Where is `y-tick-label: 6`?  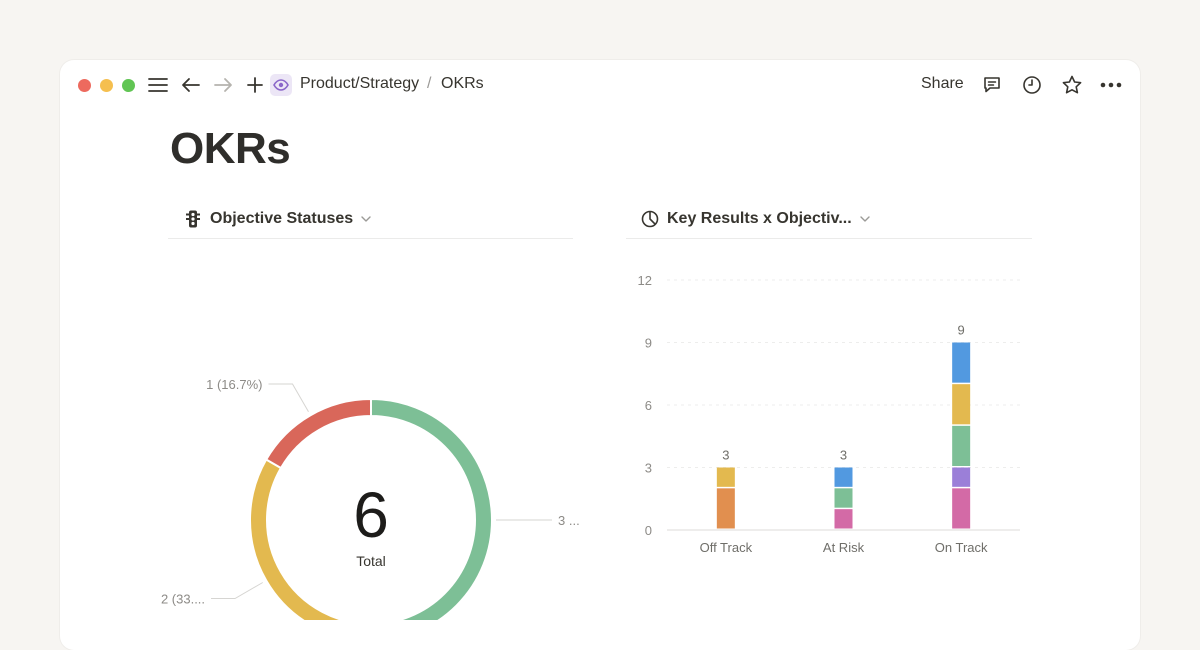 y-tick-label: 6 is located at coordinates (648, 405).